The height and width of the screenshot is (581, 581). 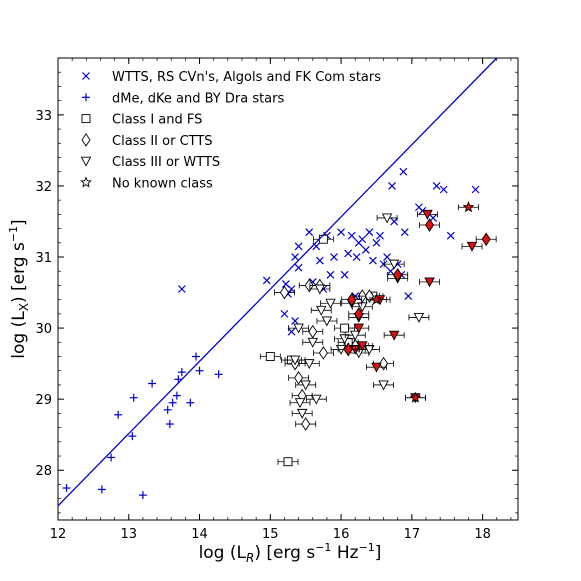 What do you see at coordinates (86, 161) in the screenshot?
I see `legend-marker-triangle-down` at bounding box center [86, 161].